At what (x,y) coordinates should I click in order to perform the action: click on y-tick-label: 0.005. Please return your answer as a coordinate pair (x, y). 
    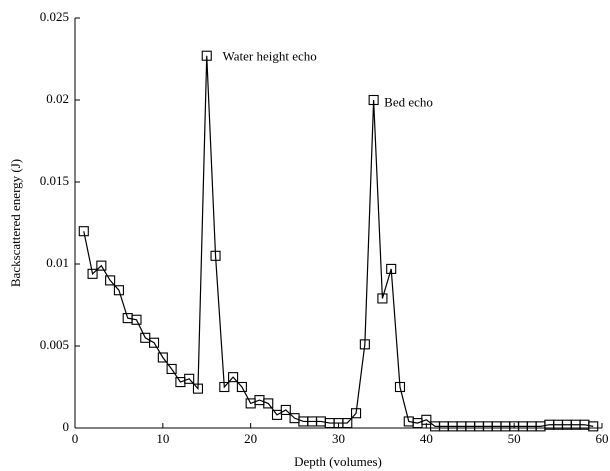
    Looking at the image, I should click on (54, 344).